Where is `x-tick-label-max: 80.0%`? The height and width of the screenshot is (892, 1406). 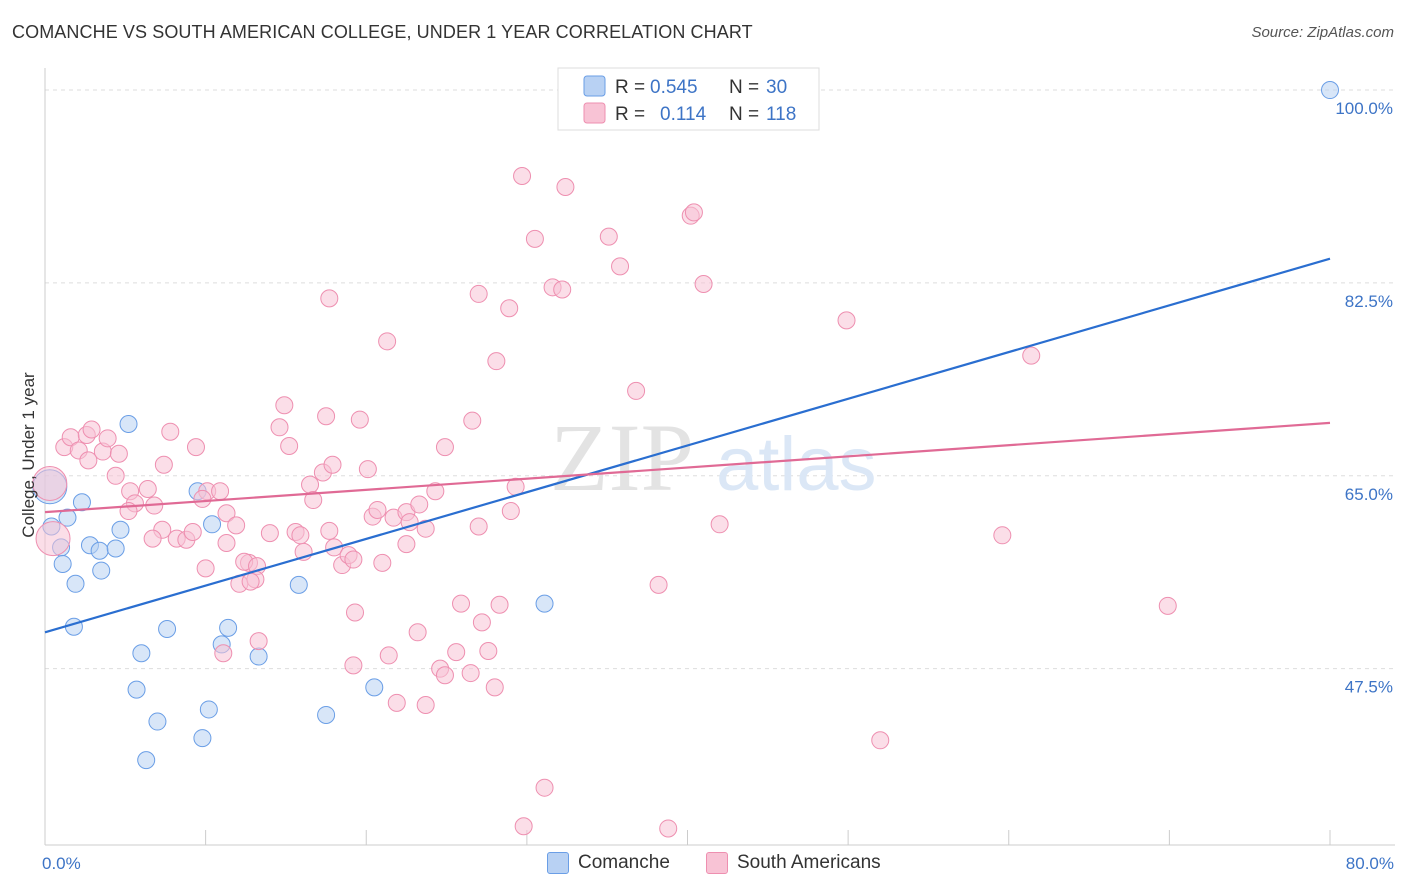
x-tick-label-max: 80.0% is located at coordinates (1370, 863).